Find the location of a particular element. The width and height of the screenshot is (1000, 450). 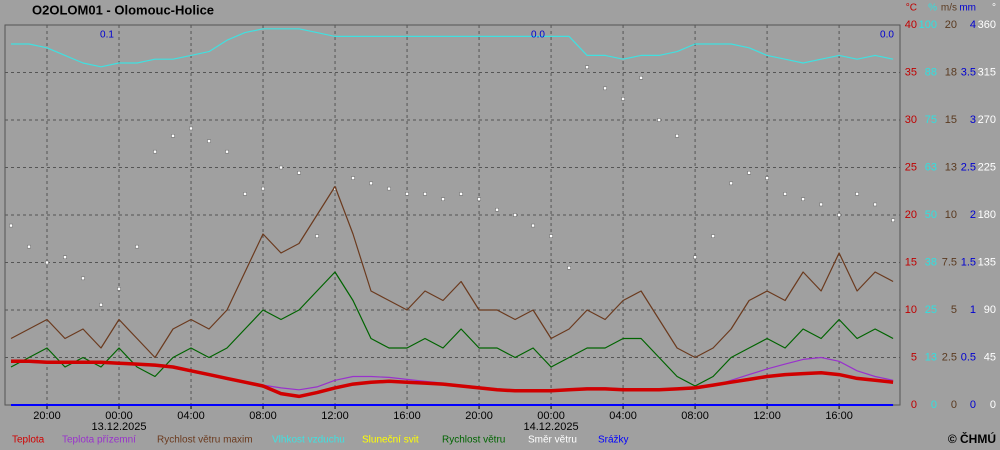

y-tick-label: 35 is located at coordinates (911, 72).